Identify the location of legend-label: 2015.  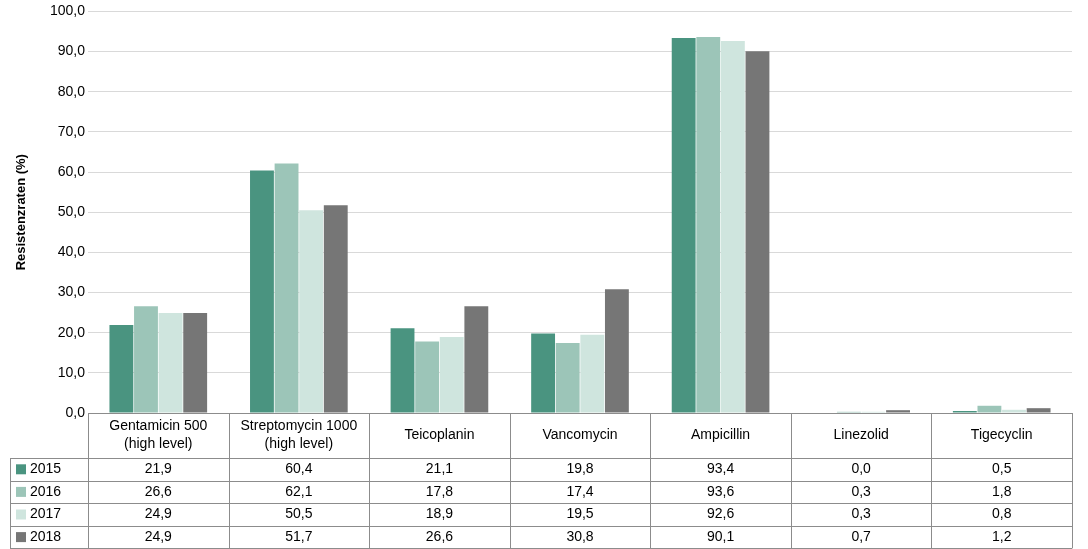
(46, 468).